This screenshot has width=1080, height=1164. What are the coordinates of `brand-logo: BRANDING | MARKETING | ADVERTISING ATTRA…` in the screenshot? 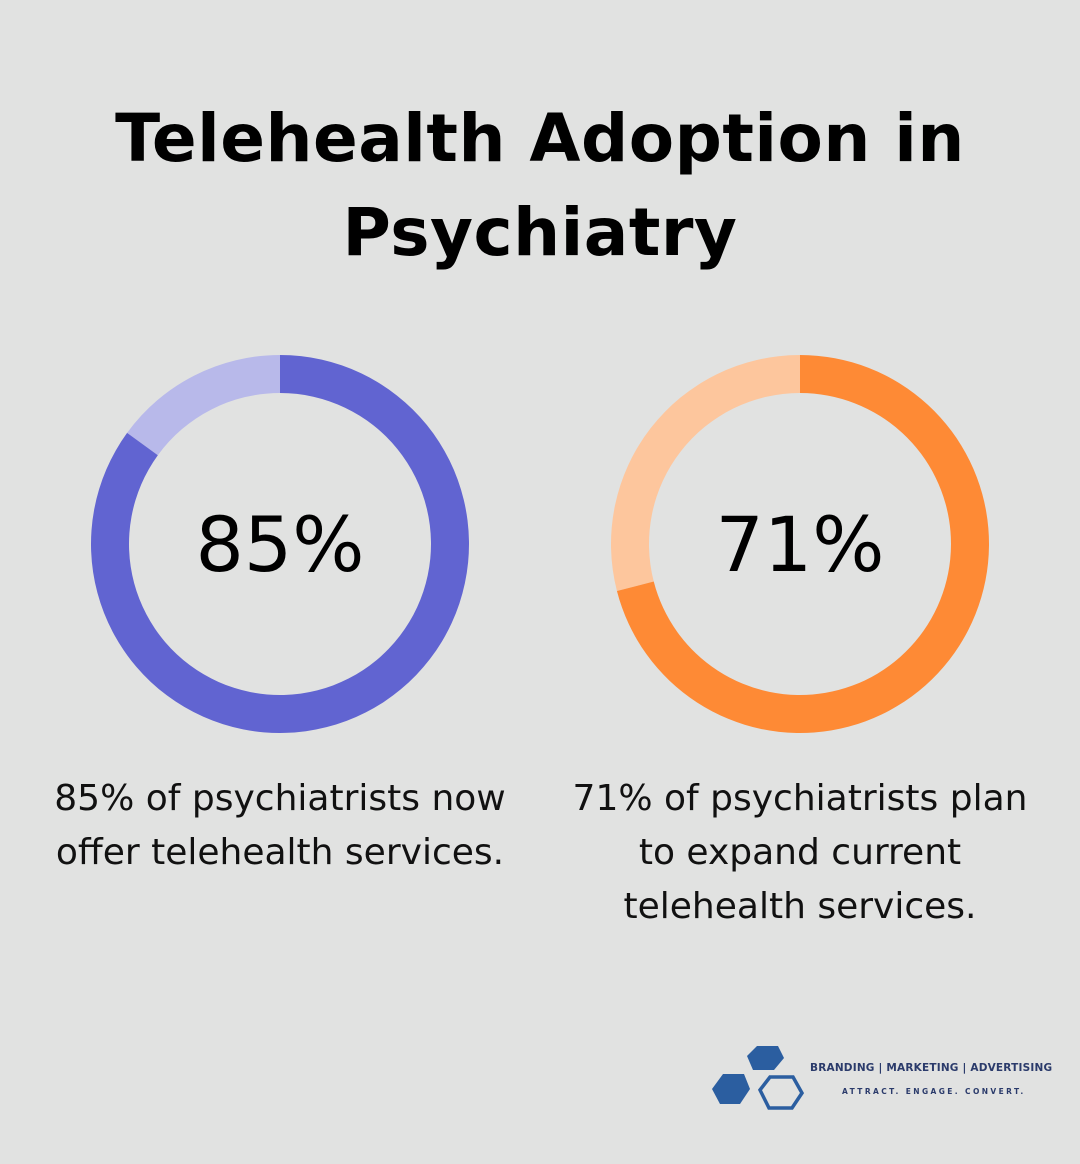 It's located at (880, 1084).